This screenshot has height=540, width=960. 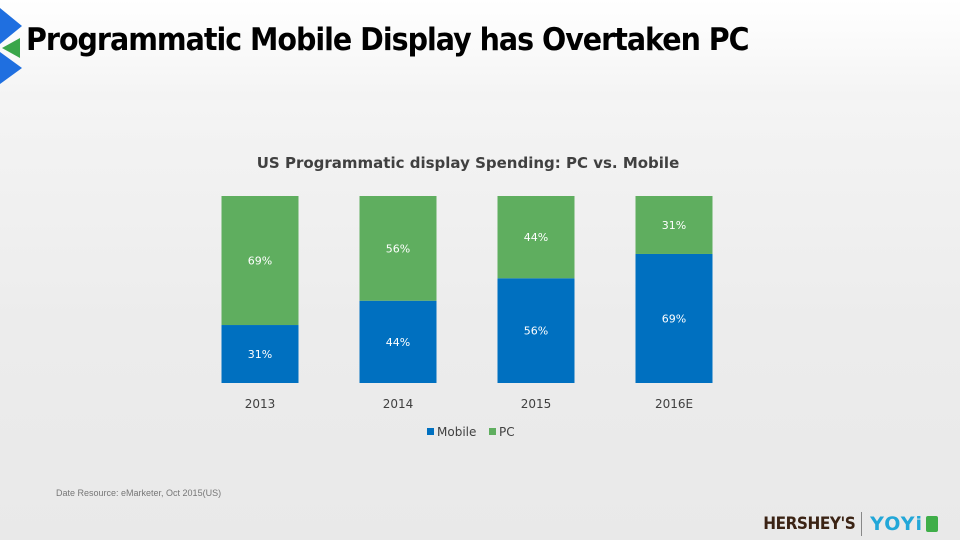 I want to click on data-label-pc-2013: 69%, so click(x=260, y=261).